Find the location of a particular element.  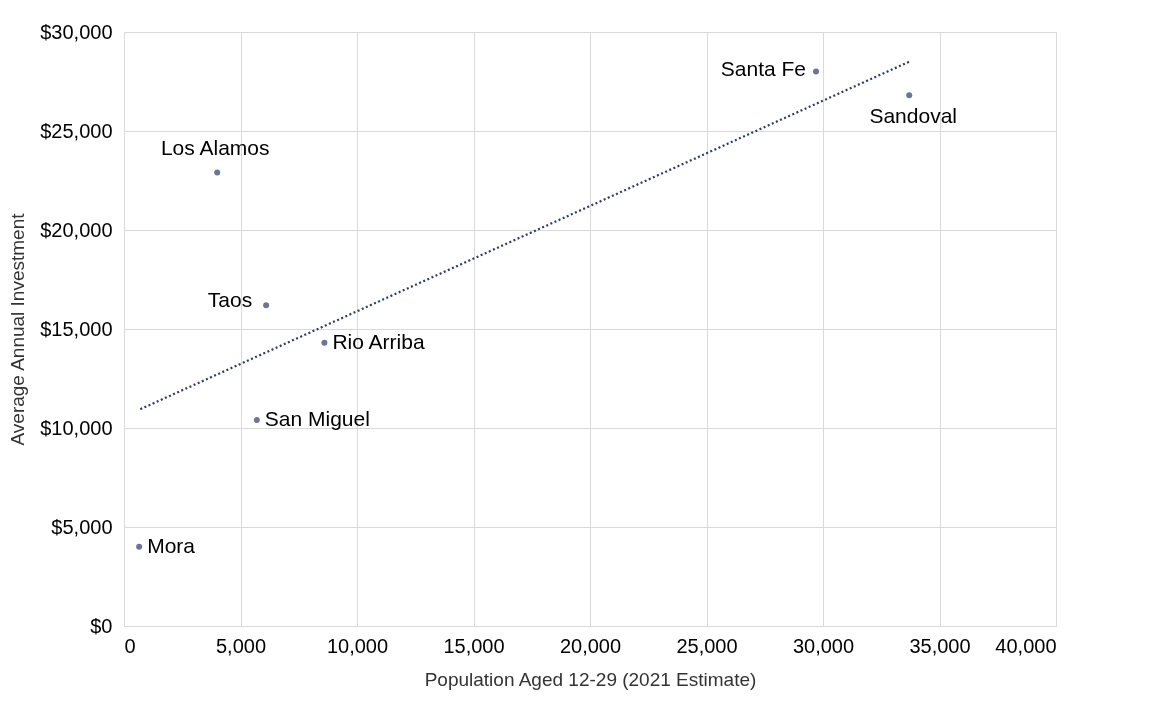

y-tick-label: $0 is located at coordinates (101, 625).